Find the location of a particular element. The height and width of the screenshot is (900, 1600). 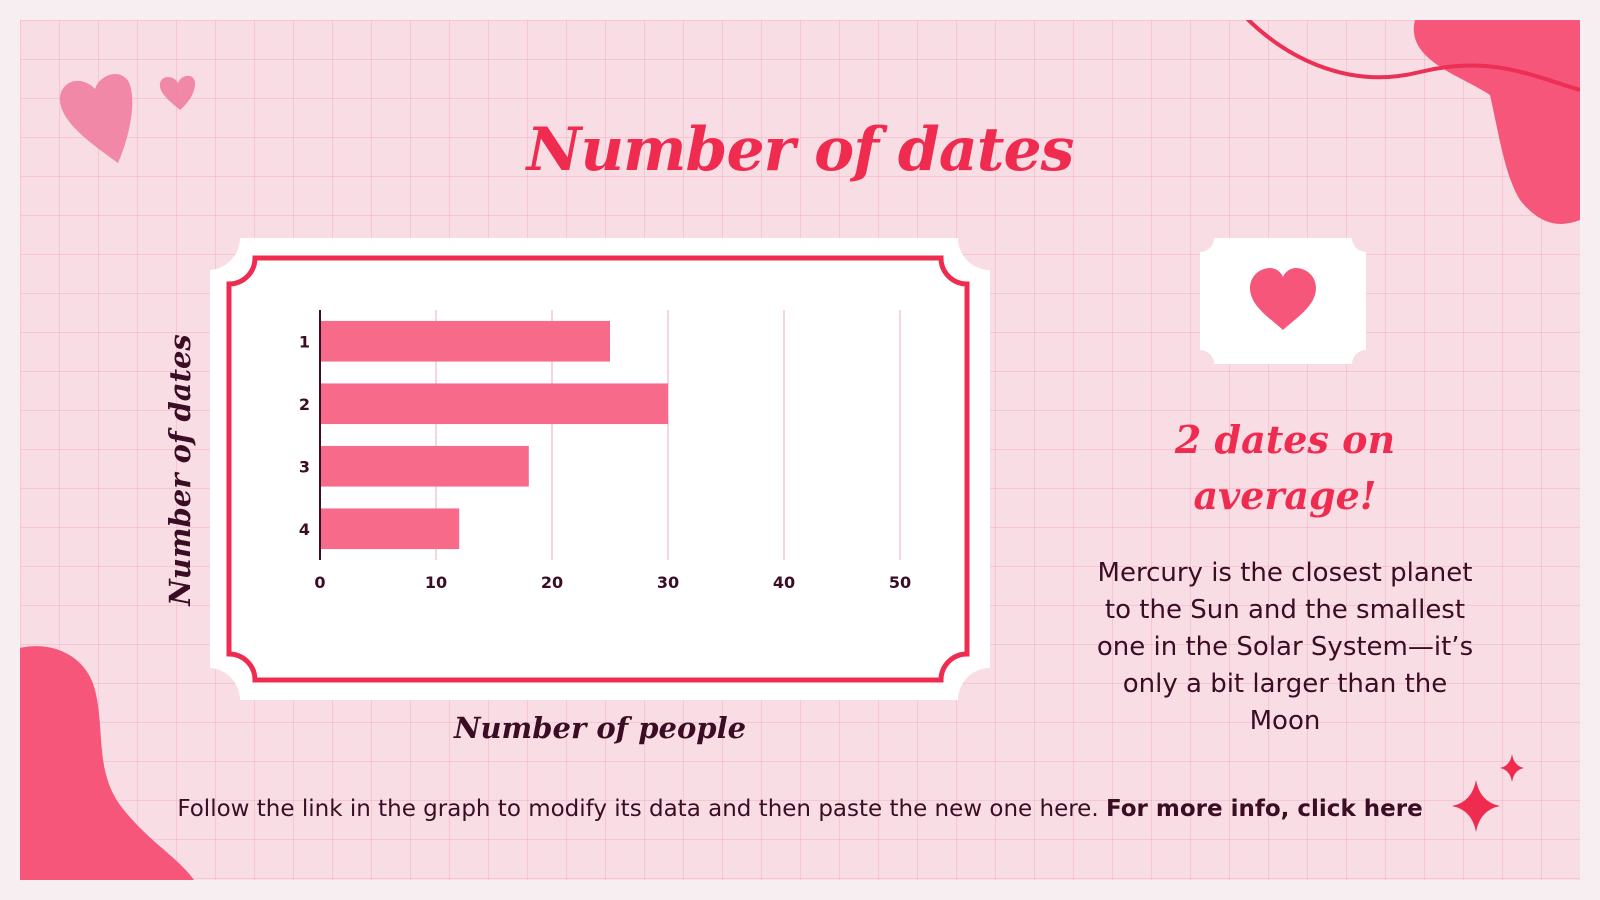

heart-icon is located at coordinates (1283, 299).